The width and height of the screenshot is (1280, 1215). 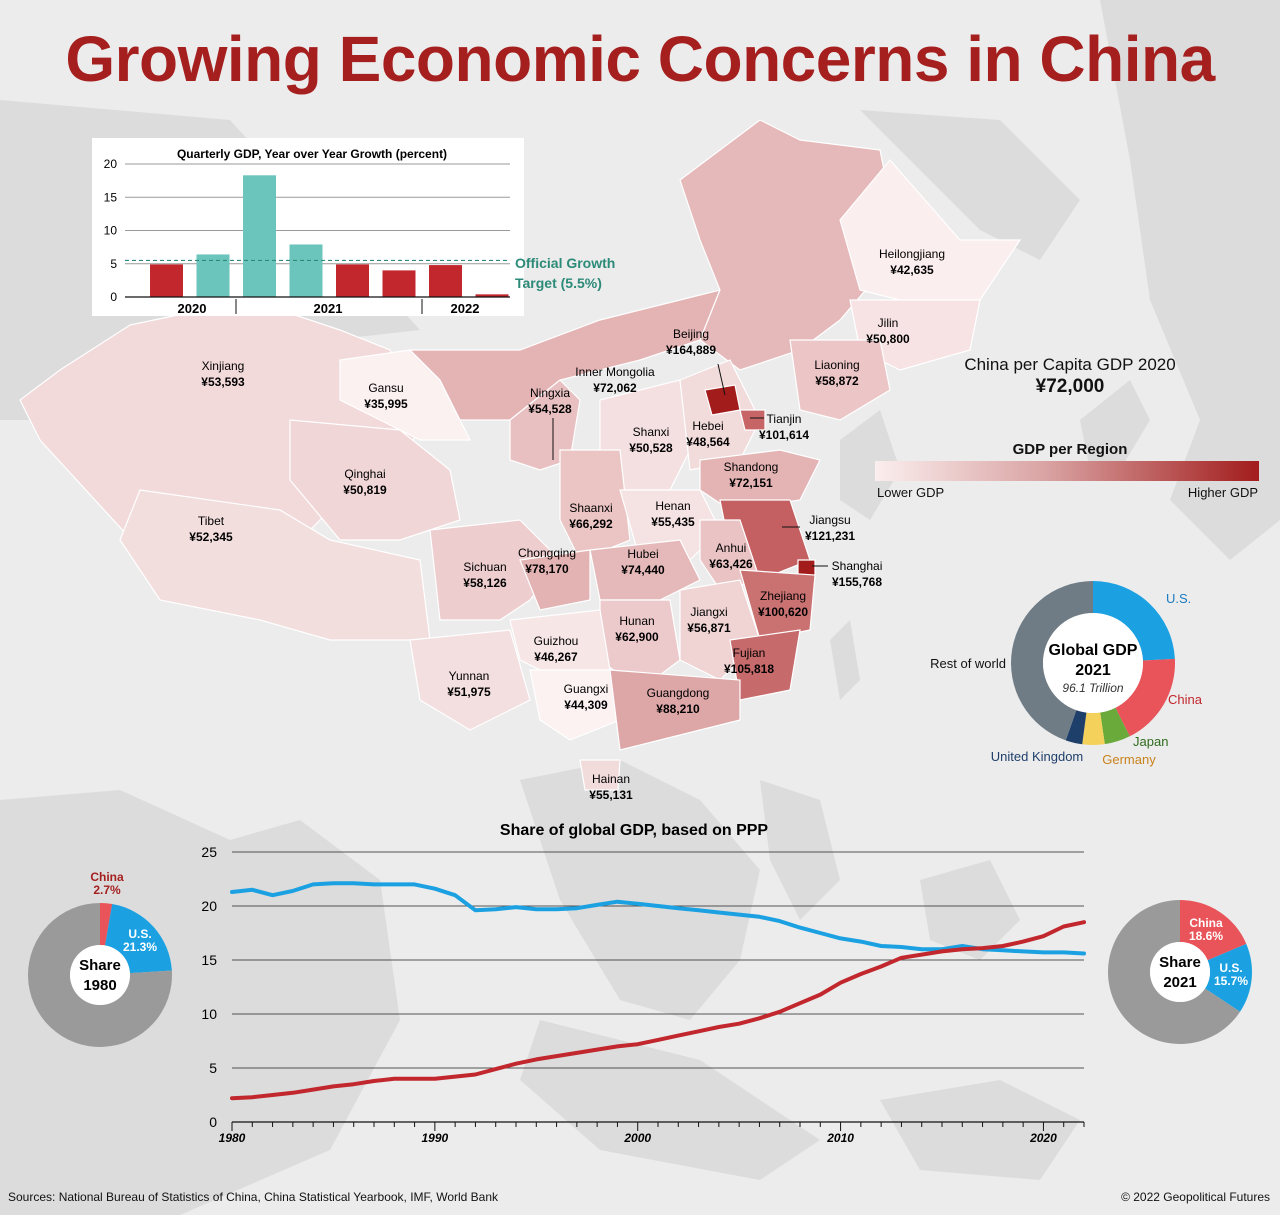 What do you see at coordinates (784, 435) in the screenshot?
I see `region-gdp-tianjin: ¥101,614` at bounding box center [784, 435].